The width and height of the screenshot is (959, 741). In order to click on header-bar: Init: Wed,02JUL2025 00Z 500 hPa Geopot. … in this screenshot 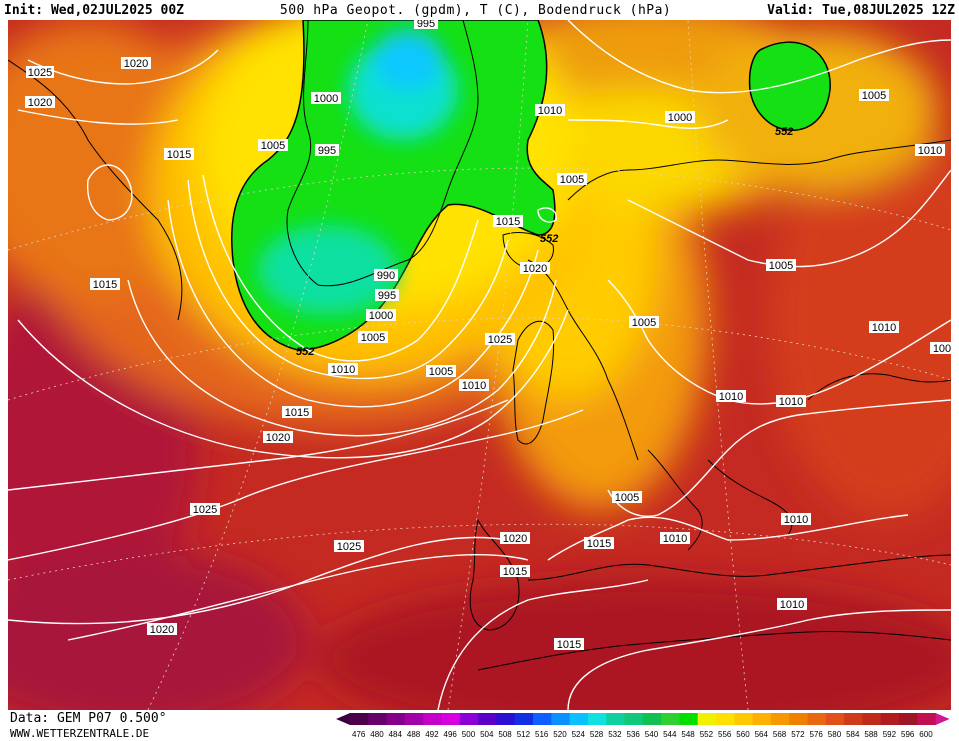, I will do `click(479, 10)`.